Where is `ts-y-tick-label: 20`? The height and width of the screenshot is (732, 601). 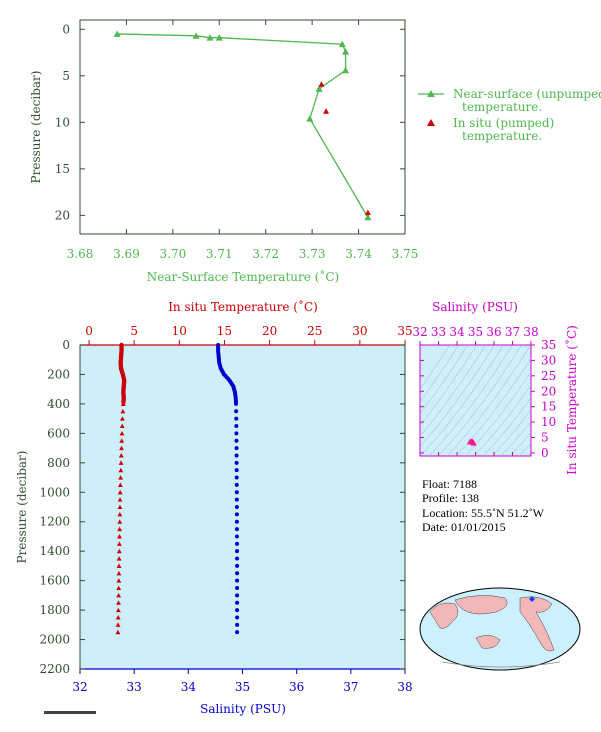 ts-y-tick-label: 20 is located at coordinates (548, 391).